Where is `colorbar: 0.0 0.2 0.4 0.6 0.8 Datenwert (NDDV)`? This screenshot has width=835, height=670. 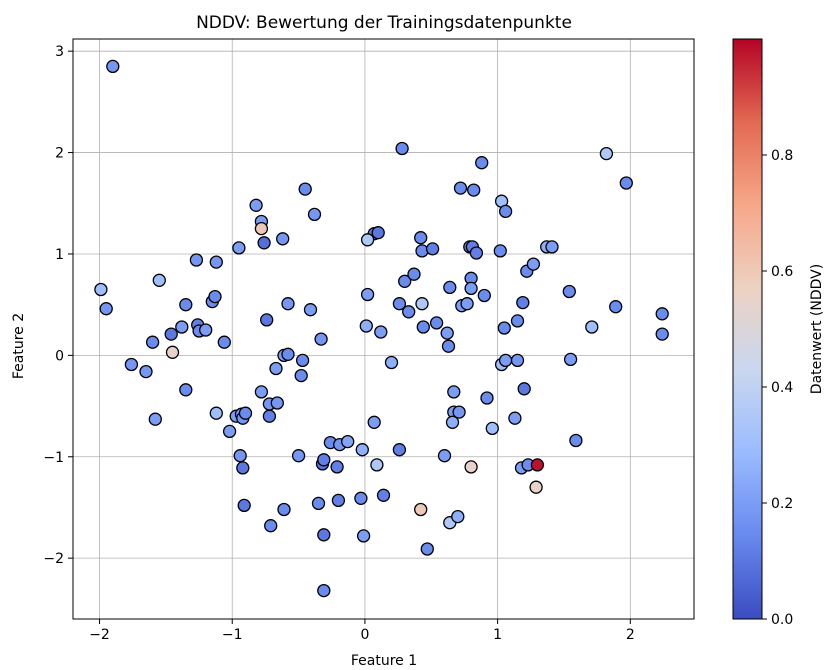 colorbar: 0.0 0.2 0.4 0.6 0.8 Datenwert (NDDV) is located at coordinates (778, 333).